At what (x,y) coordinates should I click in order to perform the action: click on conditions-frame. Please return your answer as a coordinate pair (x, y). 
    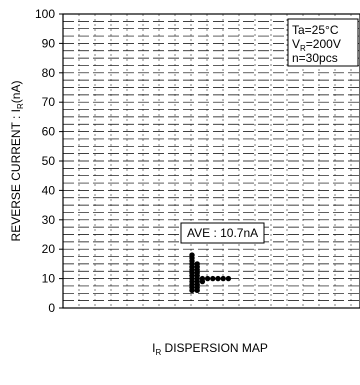
    Looking at the image, I should click on (323, 42).